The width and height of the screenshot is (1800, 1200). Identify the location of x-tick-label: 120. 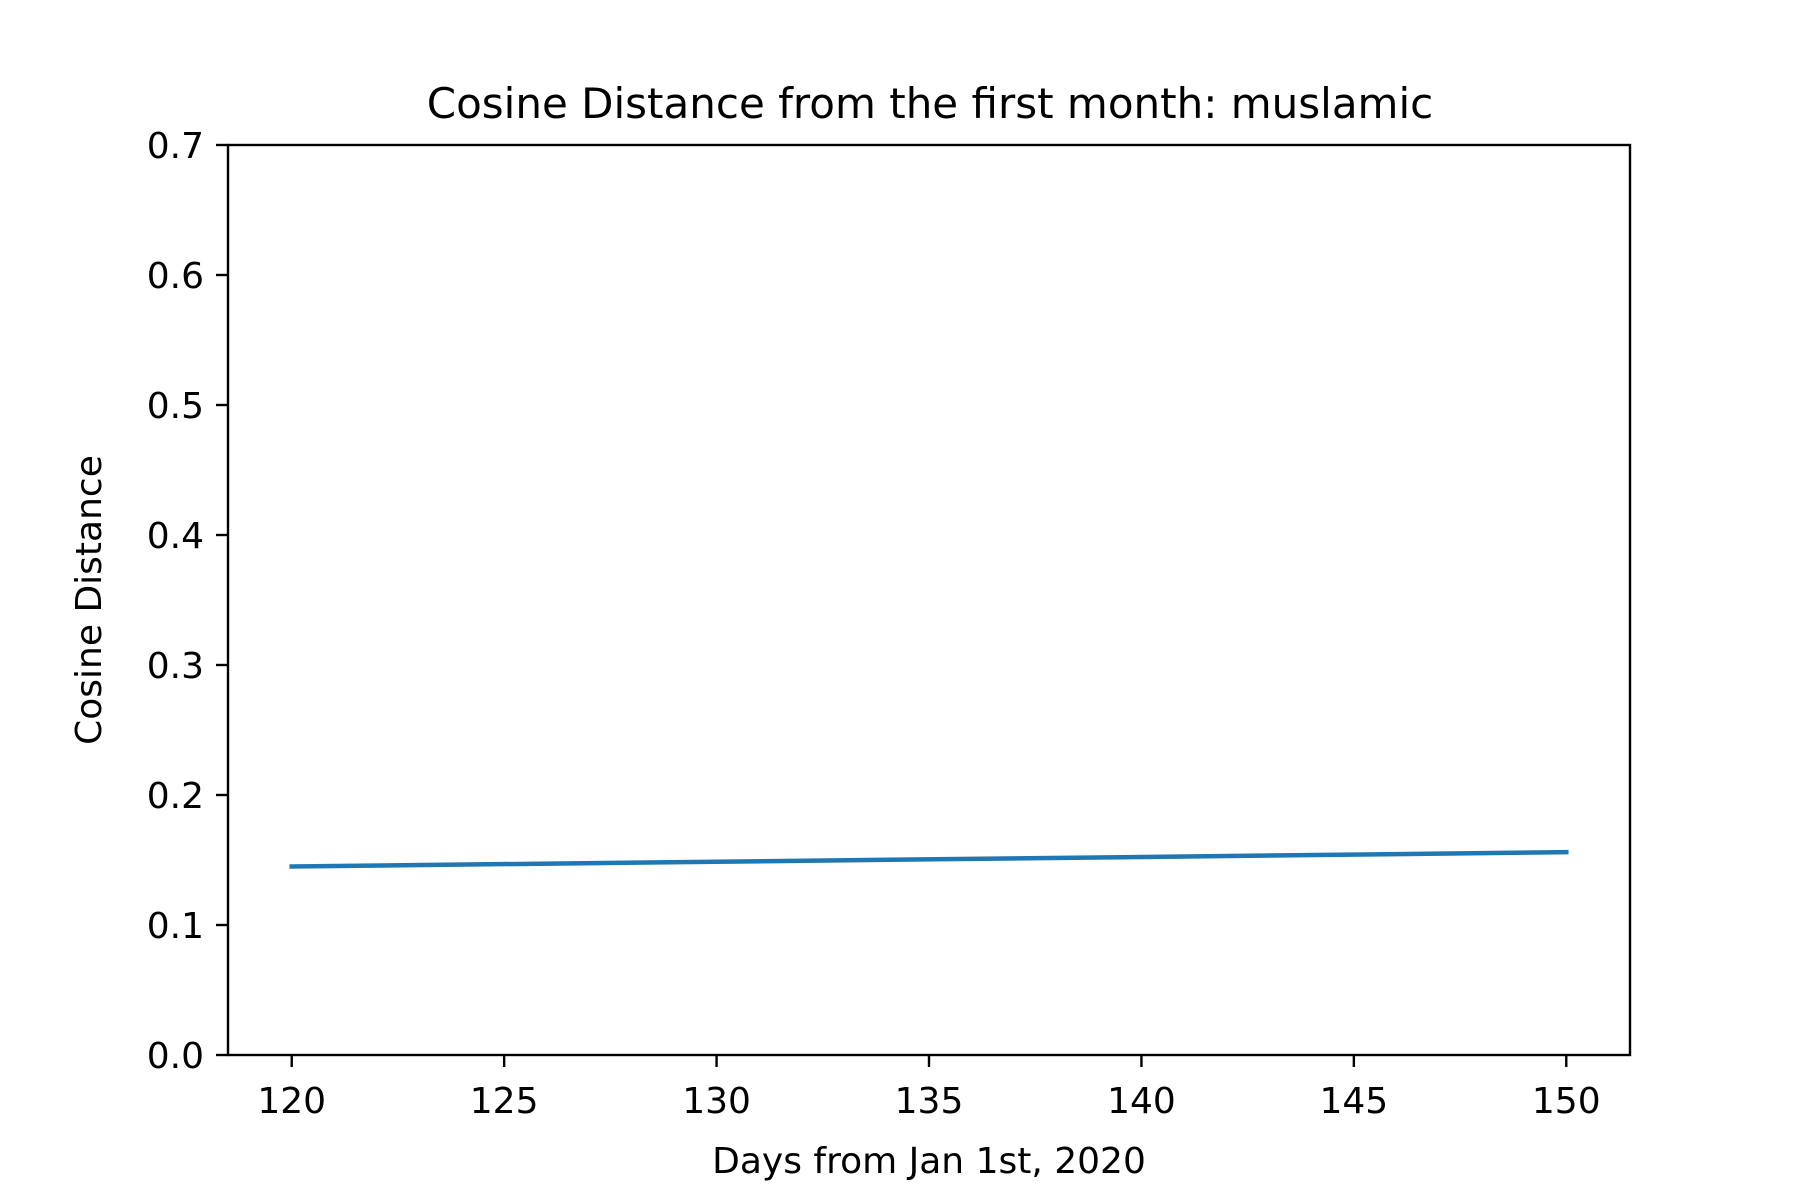
(291, 1101).